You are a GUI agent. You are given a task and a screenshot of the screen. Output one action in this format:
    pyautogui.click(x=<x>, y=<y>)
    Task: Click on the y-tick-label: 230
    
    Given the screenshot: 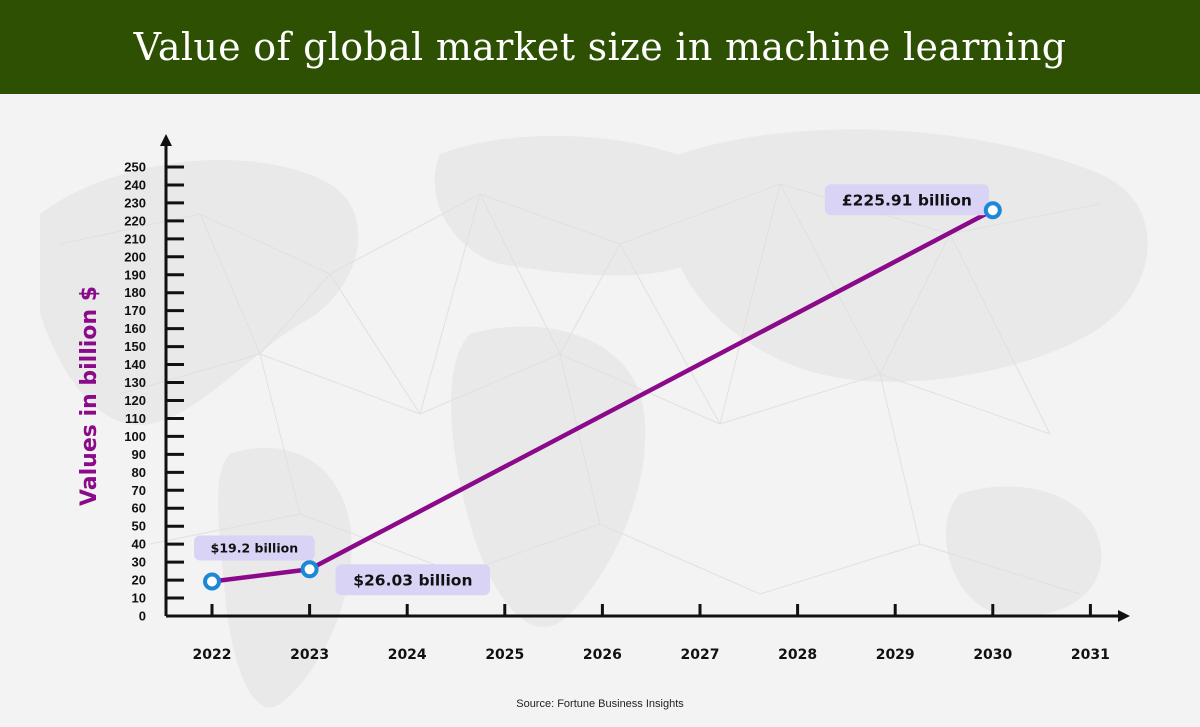 What is the action you would take?
    pyautogui.click(x=135, y=202)
    